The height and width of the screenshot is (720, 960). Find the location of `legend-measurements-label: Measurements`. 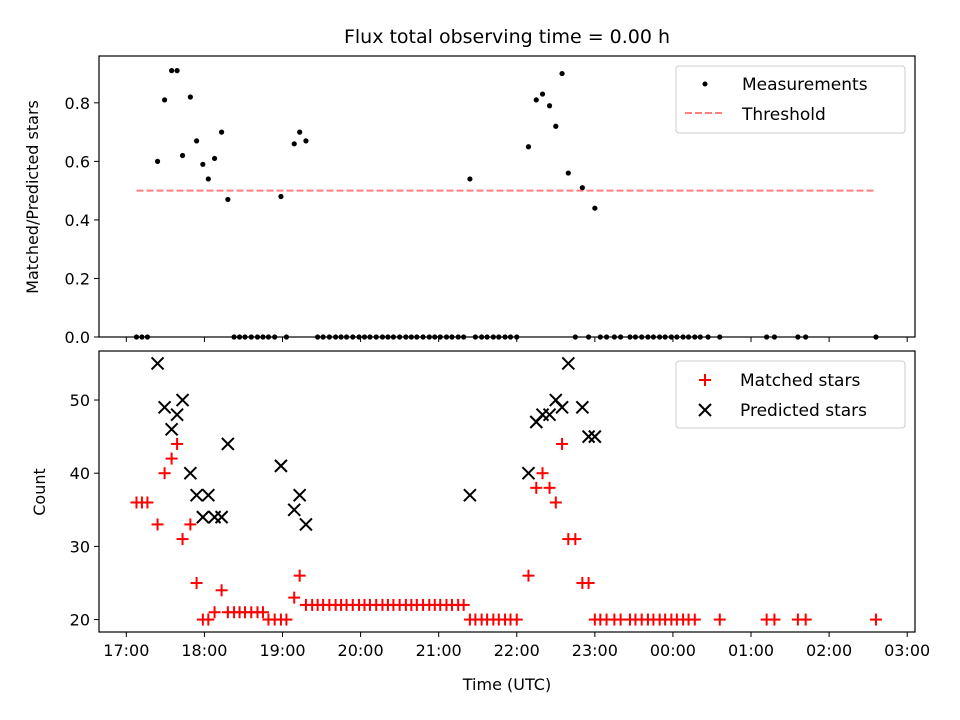

legend-measurements-label: Measurements is located at coordinates (805, 85).